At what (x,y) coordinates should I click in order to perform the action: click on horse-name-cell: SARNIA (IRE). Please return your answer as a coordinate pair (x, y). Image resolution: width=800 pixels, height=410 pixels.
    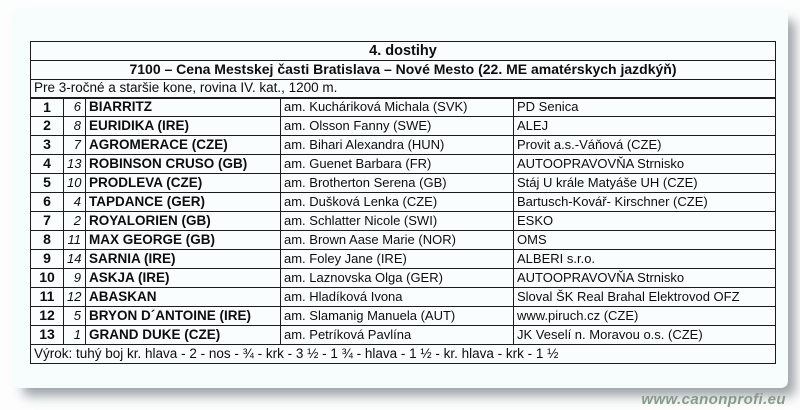
    Looking at the image, I should click on (183, 259).